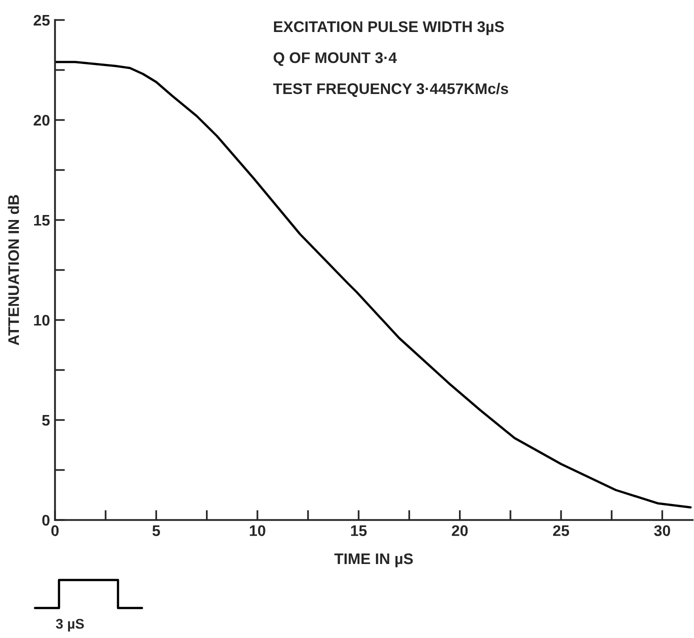 This screenshot has height=638, width=694. I want to click on annotation: TEST FREQUENCY 3·4457KMc/s, so click(390, 89).